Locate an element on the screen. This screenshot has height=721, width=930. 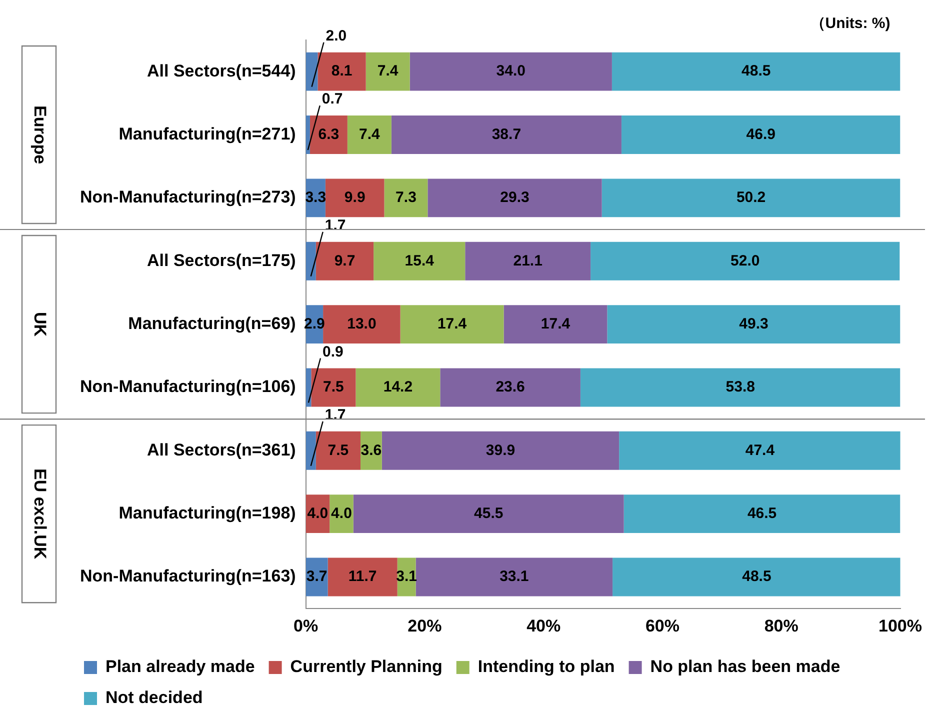
data-label: 15.4 is located at coordinates (419, 261).